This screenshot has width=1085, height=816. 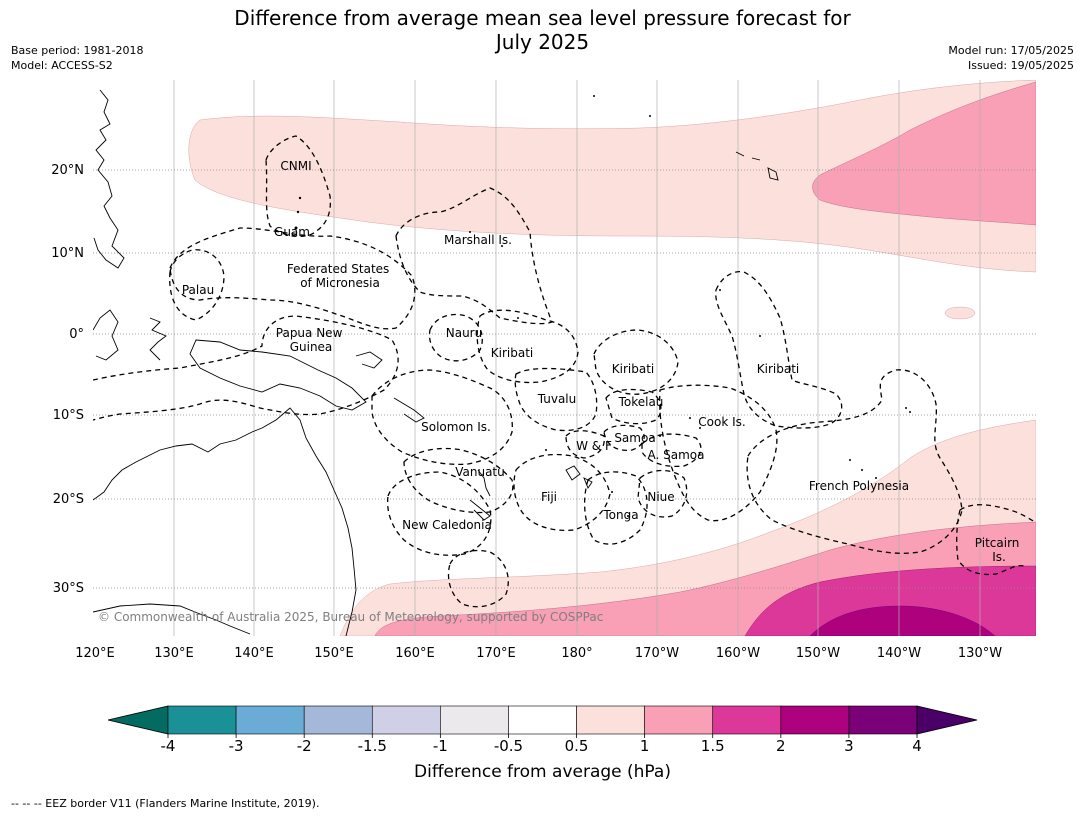 What do you see at coordinates (1020, 65) in the screenshot?
I see `issued-date: Issued: 19/05/2025` at bounding box center [1020, 65].